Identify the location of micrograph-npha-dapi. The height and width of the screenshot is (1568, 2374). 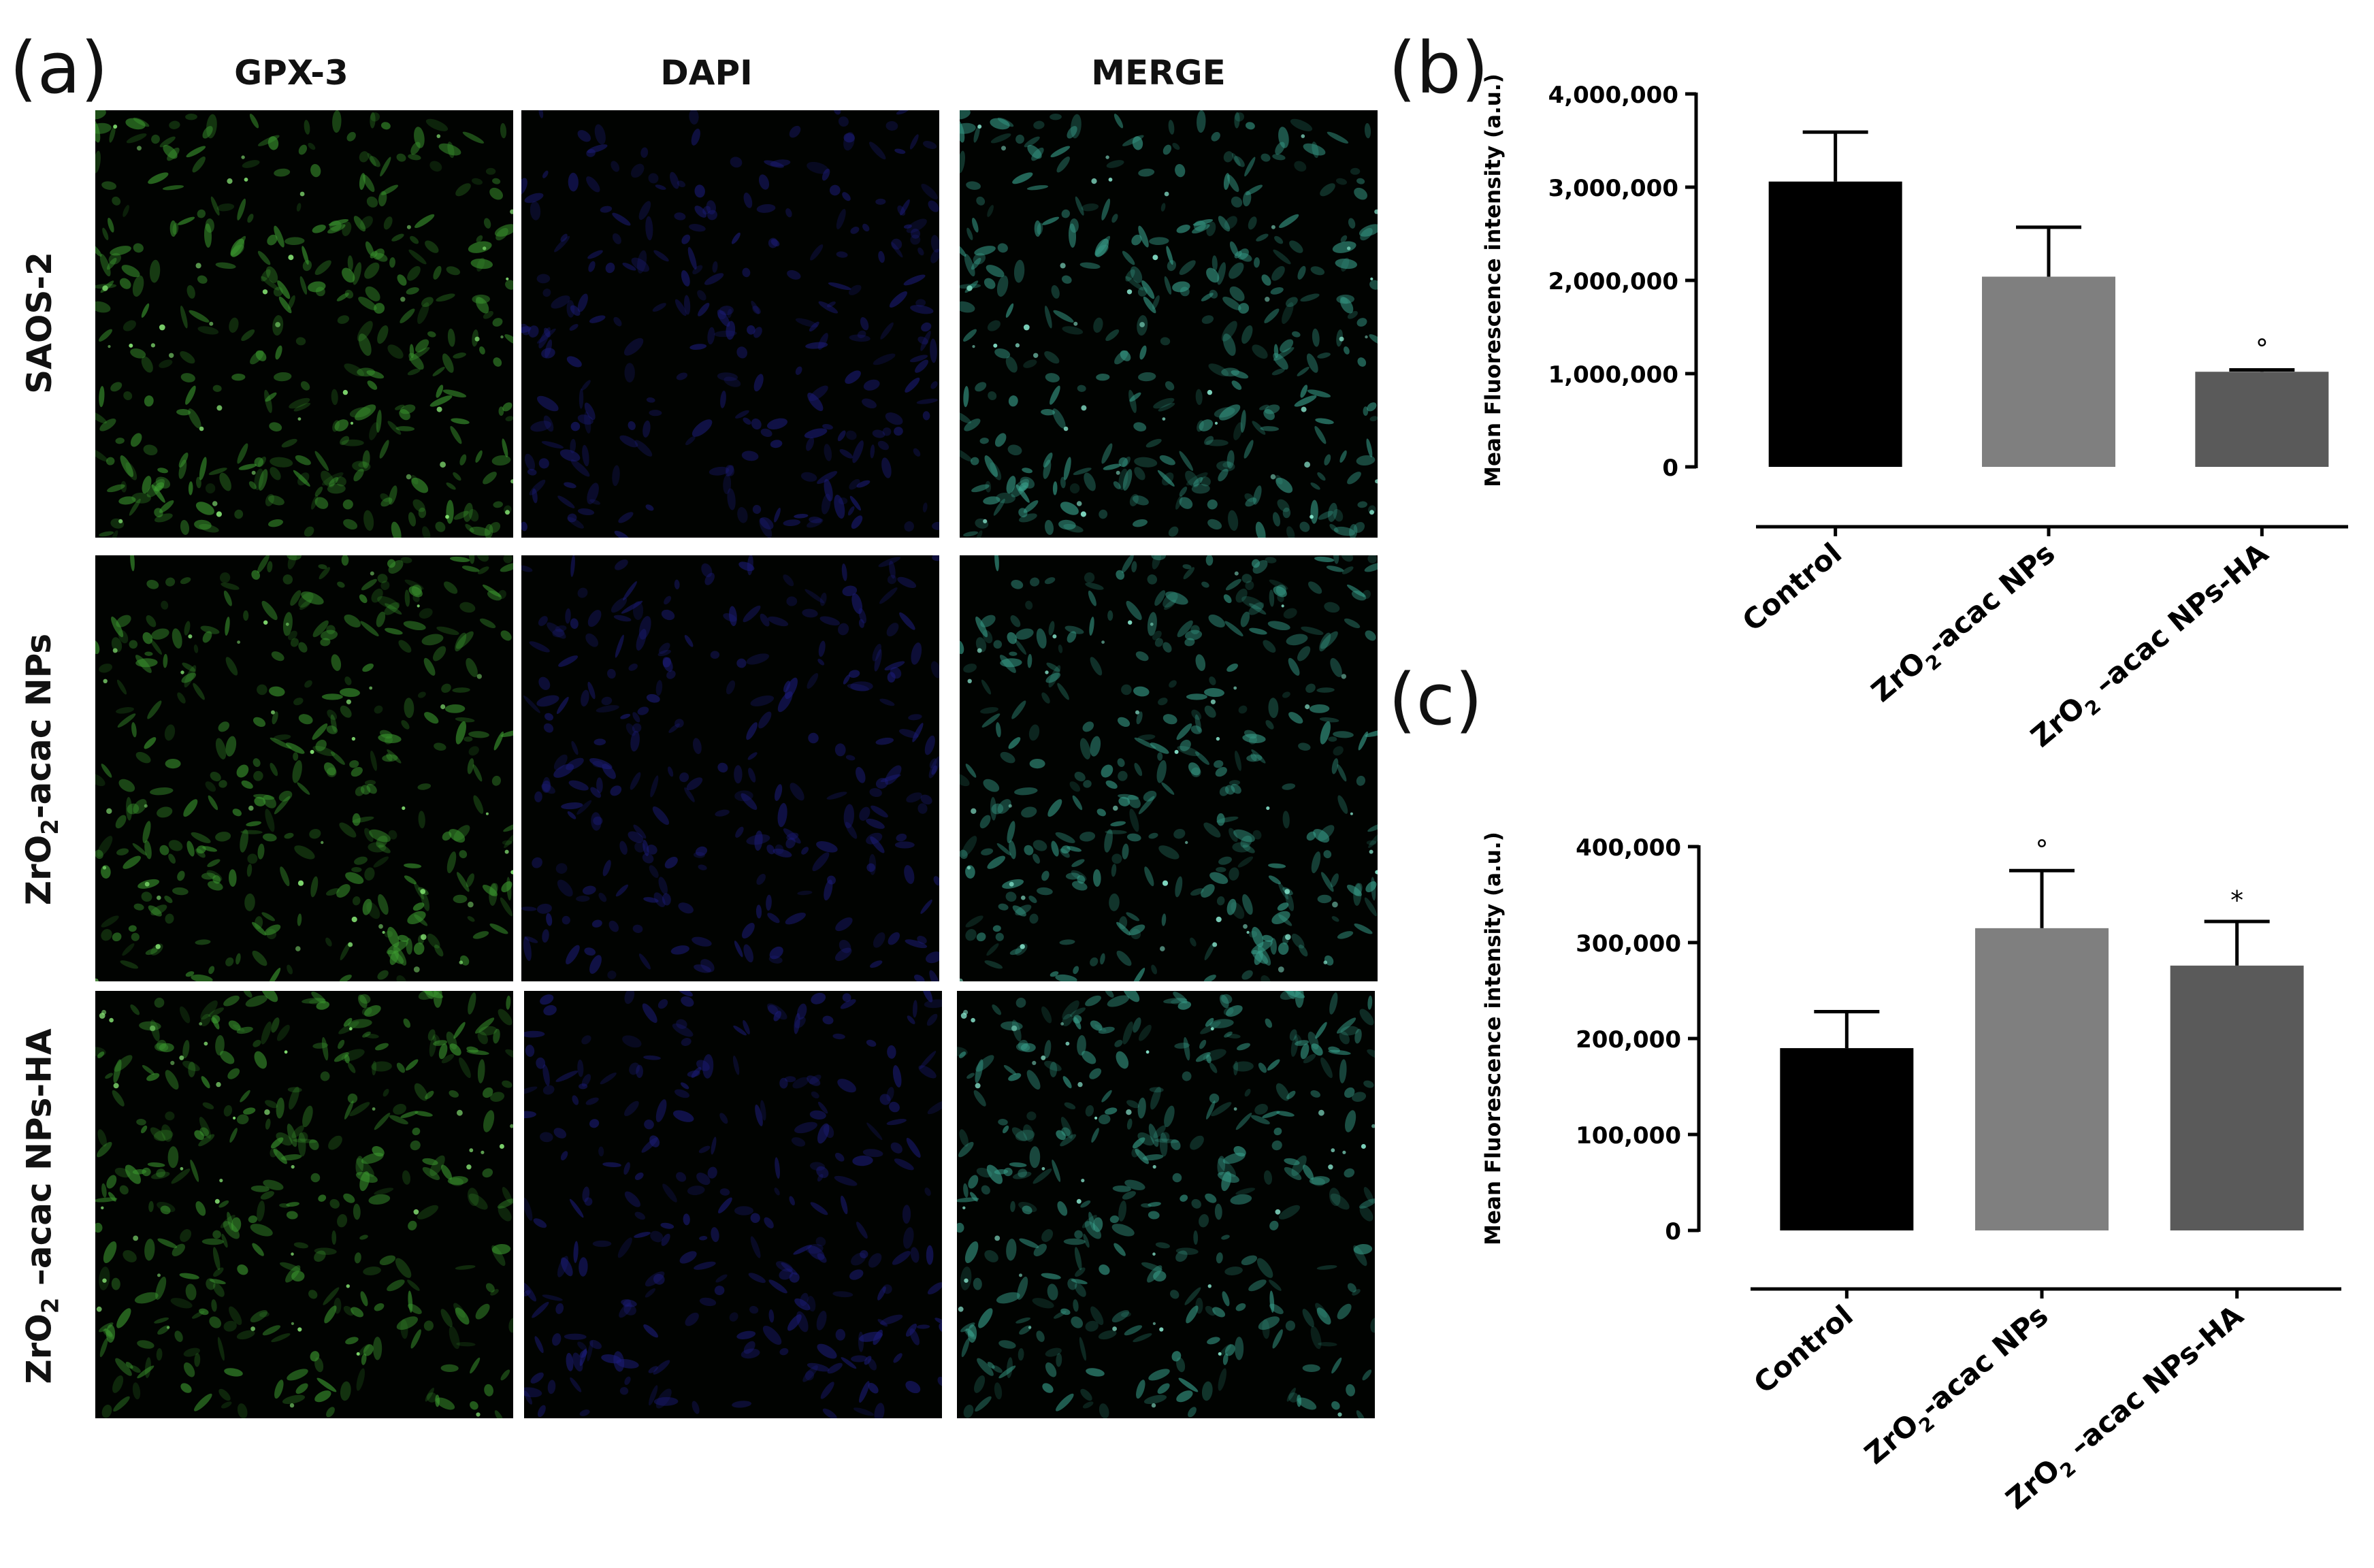
(733, 1204).